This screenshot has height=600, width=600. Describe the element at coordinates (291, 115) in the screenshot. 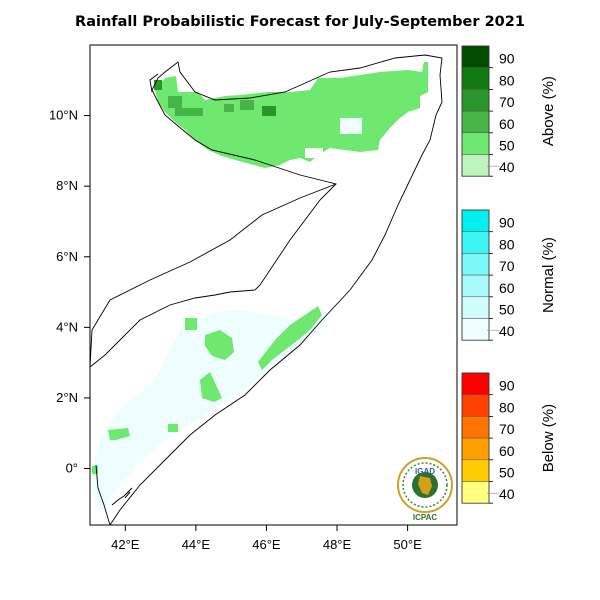

I see `above-region-north` at that location.